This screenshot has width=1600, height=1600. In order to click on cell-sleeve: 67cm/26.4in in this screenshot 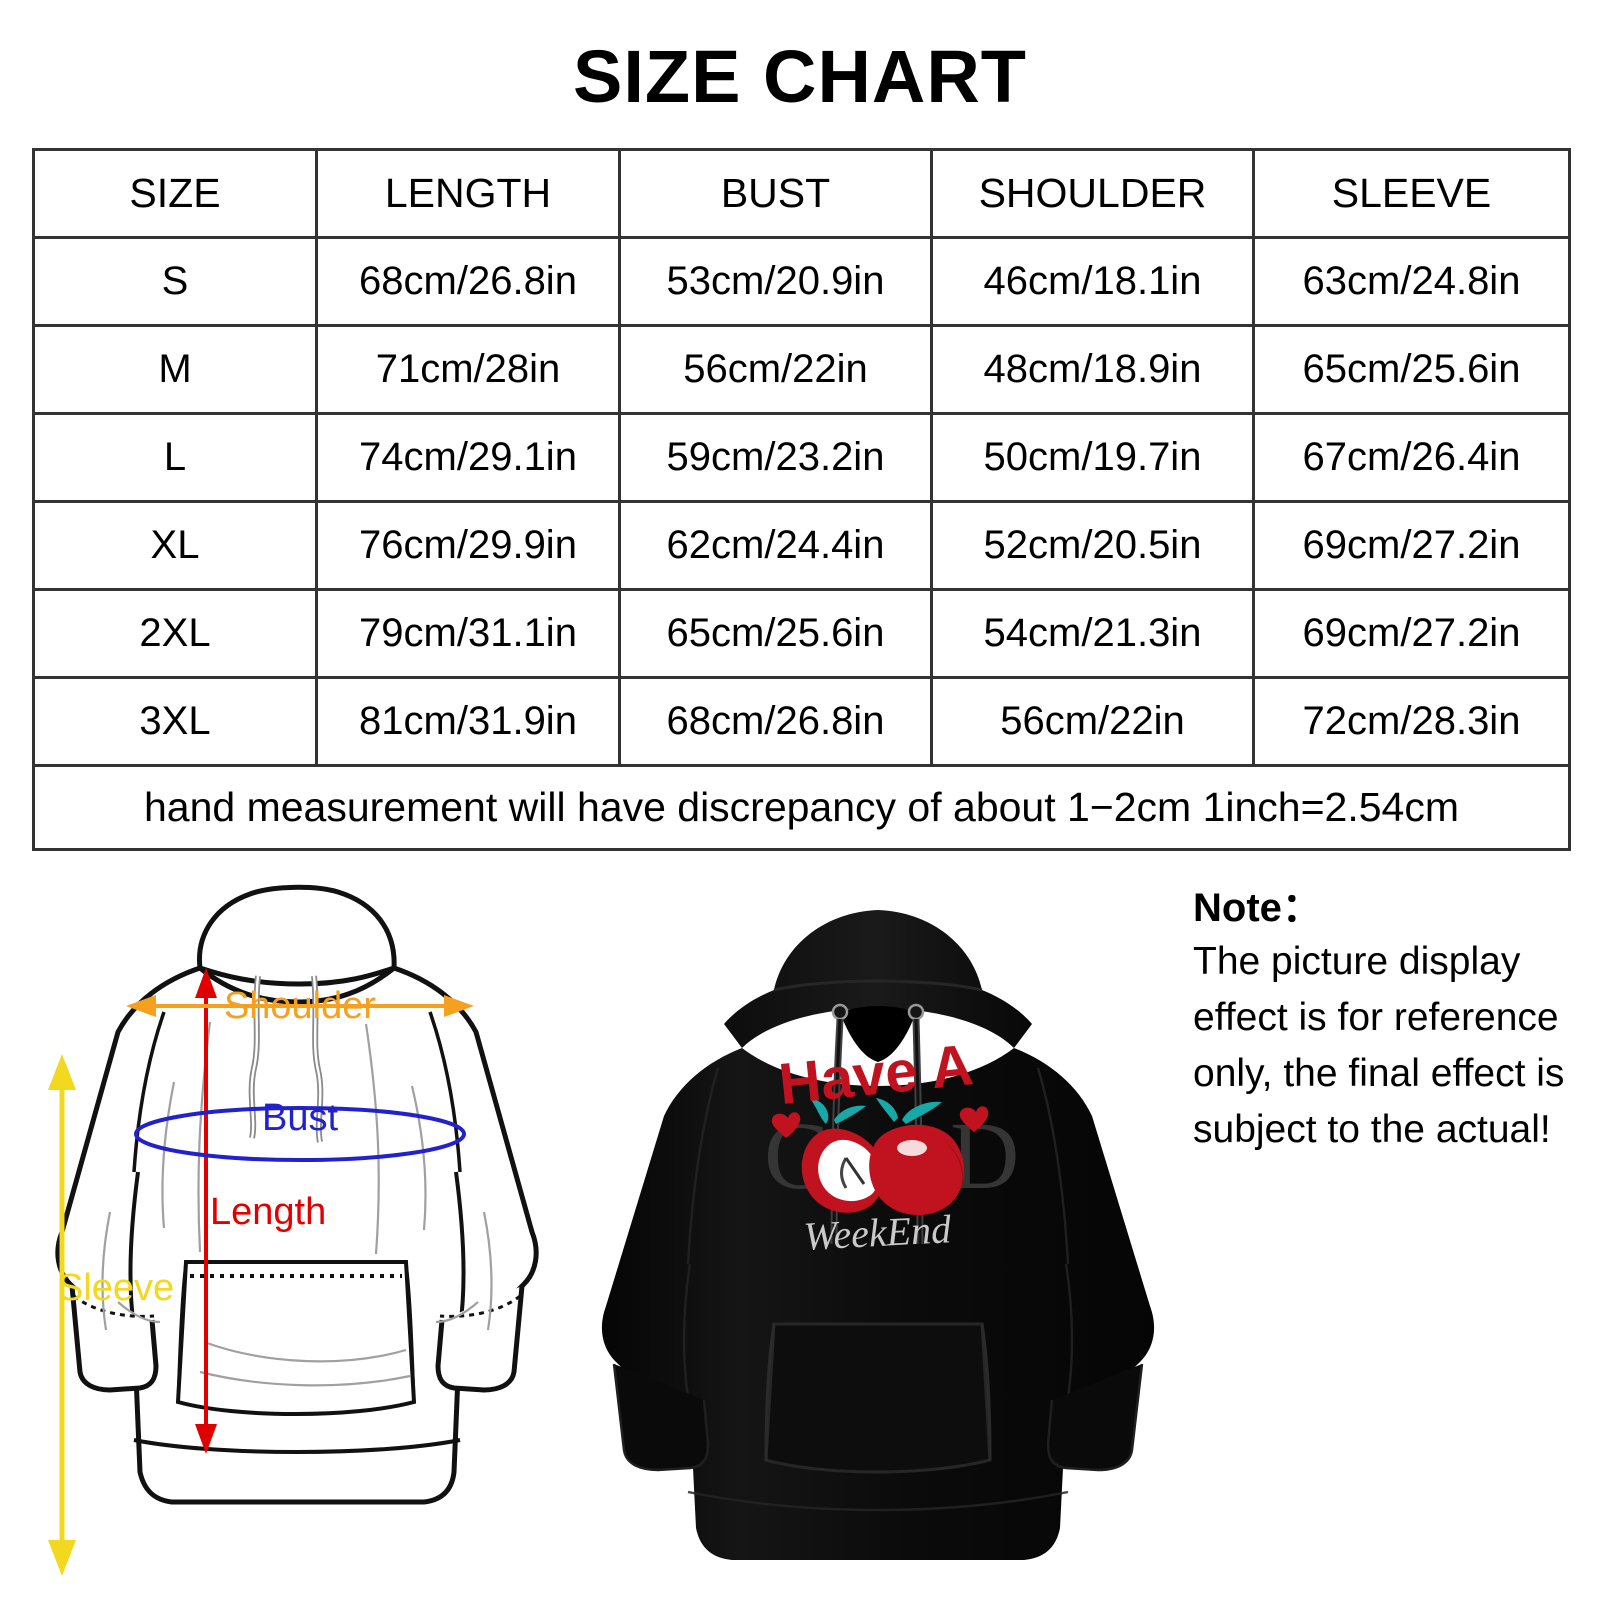, I will do `click(1411, 457)`.